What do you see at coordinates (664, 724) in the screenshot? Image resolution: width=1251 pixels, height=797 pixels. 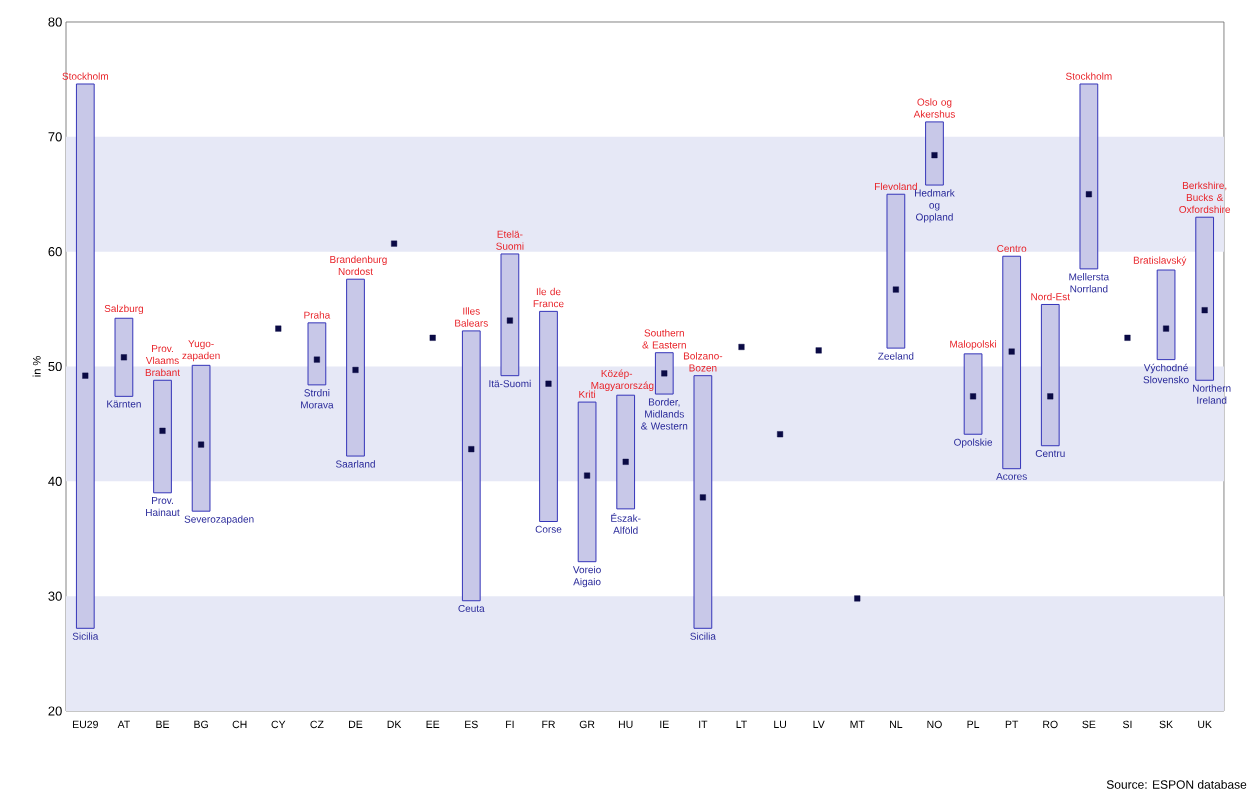 I see `x-tick-label: IE` at bounding box center [664, 724].